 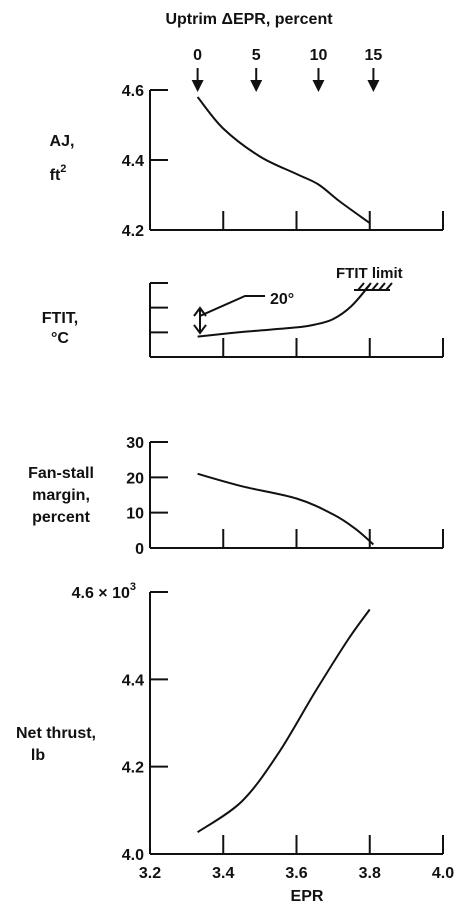 I want to click on uptrim-tick-label: 15, so click(x=374, y=55).